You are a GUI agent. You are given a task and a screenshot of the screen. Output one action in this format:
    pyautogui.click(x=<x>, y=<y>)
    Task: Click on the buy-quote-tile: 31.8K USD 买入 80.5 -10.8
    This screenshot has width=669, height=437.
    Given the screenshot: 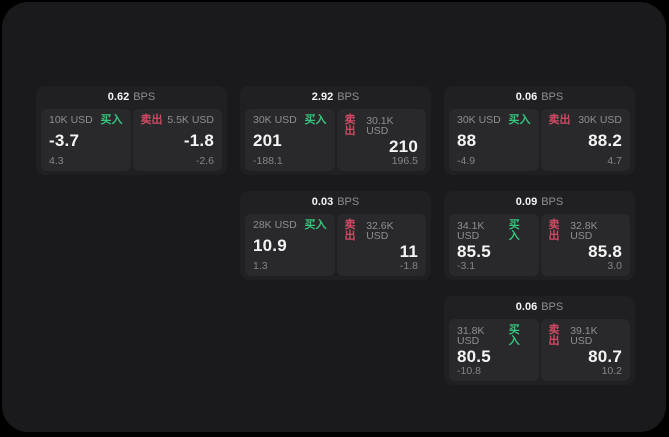 What is the action you would take?
    pyautogui.click(x=494, y=350)
    